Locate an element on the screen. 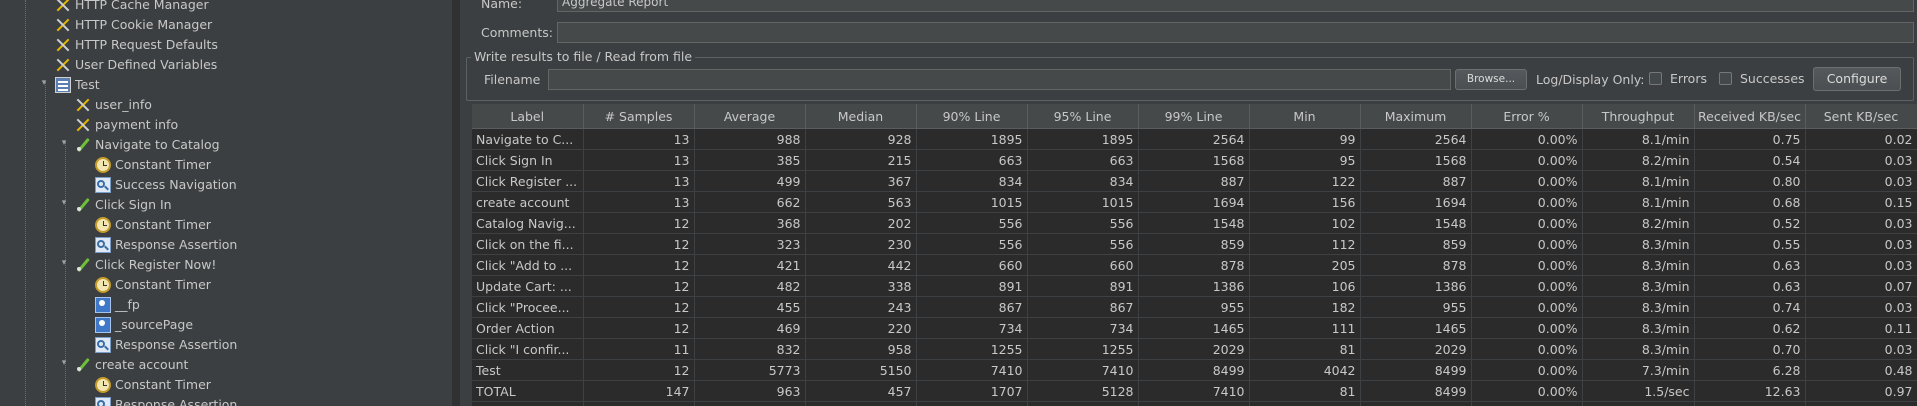 The height and width of the screenshot is (406, 1917). table-cell: 106 is located at coordinates (1305, 286).